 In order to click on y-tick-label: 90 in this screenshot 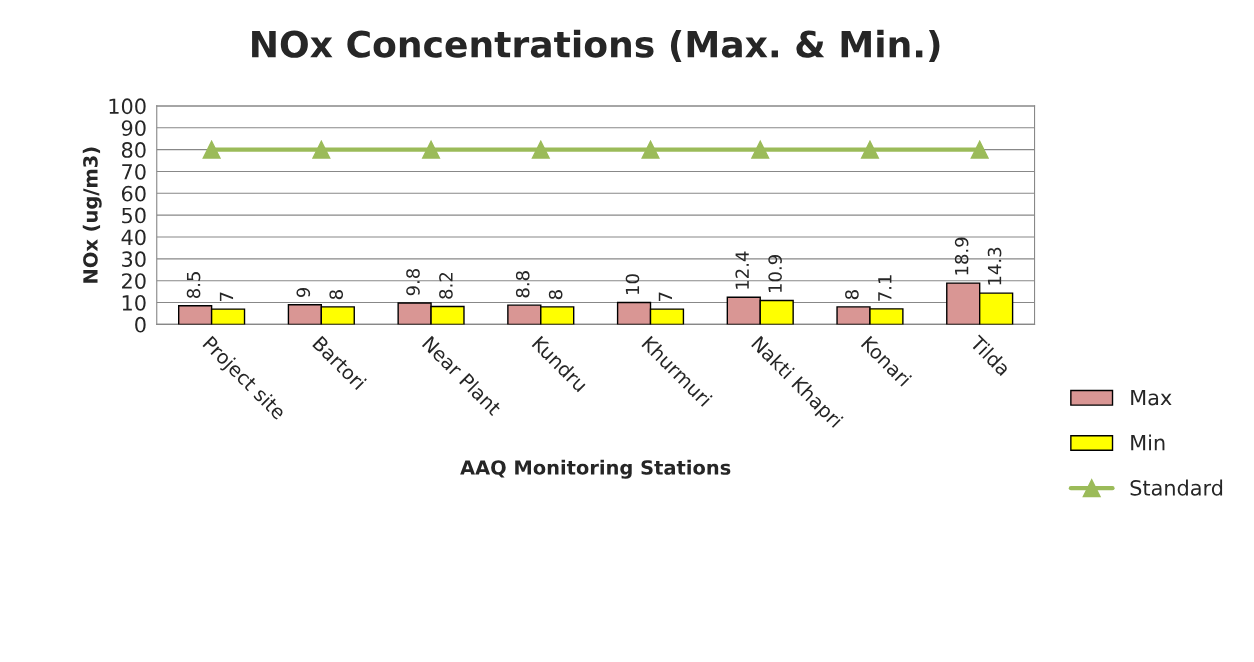, I will do `click(133, 128)`.